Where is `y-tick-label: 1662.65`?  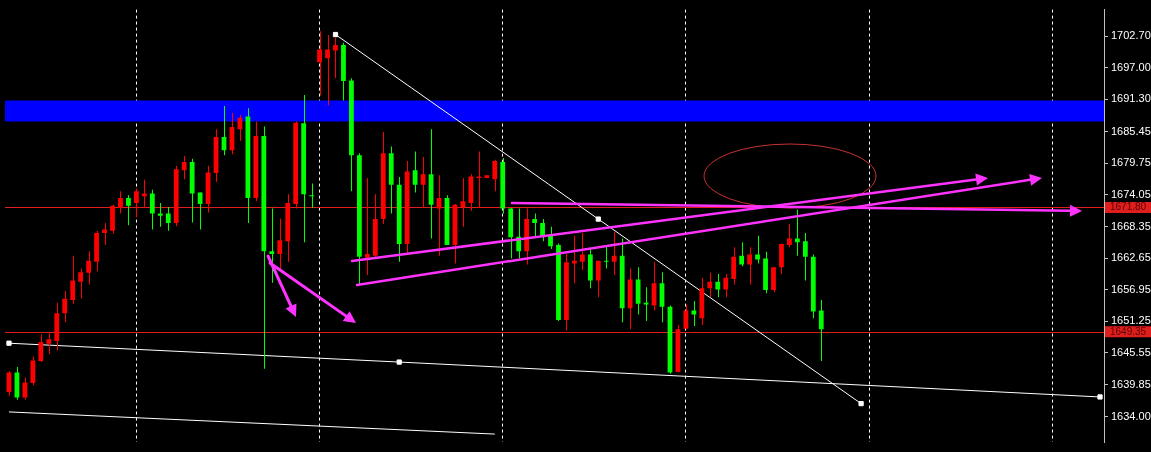
y-tick-label: 1662.65 is located at coordinates (1131, 257).